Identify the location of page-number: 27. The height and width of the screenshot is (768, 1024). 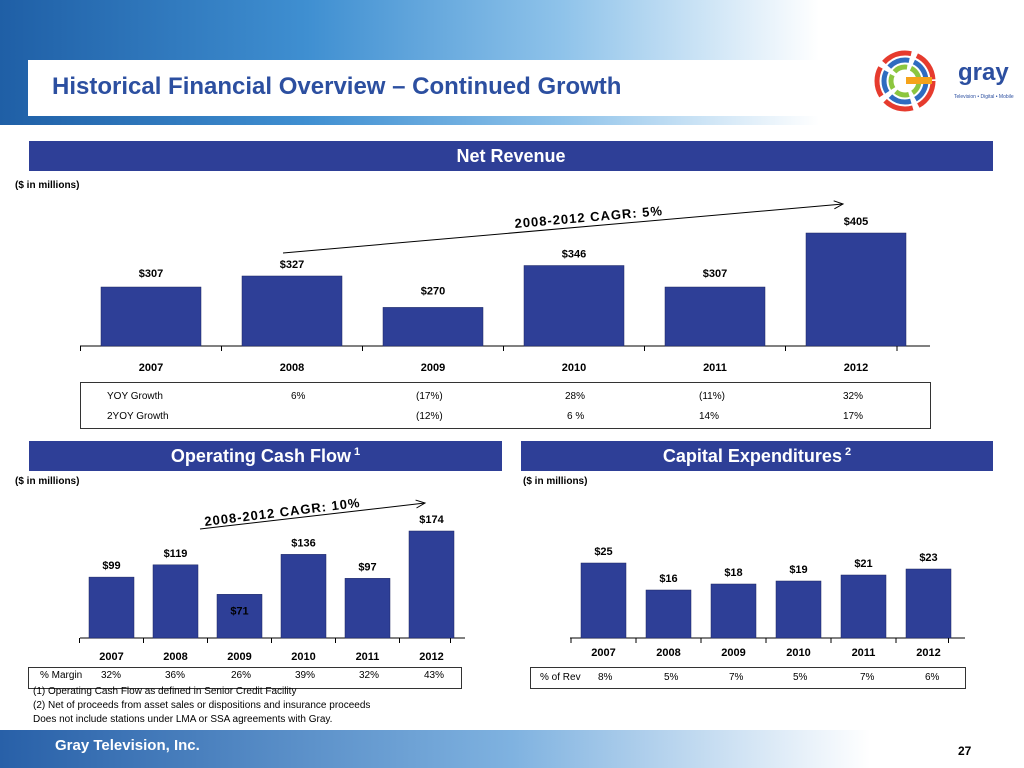
(965, 751).